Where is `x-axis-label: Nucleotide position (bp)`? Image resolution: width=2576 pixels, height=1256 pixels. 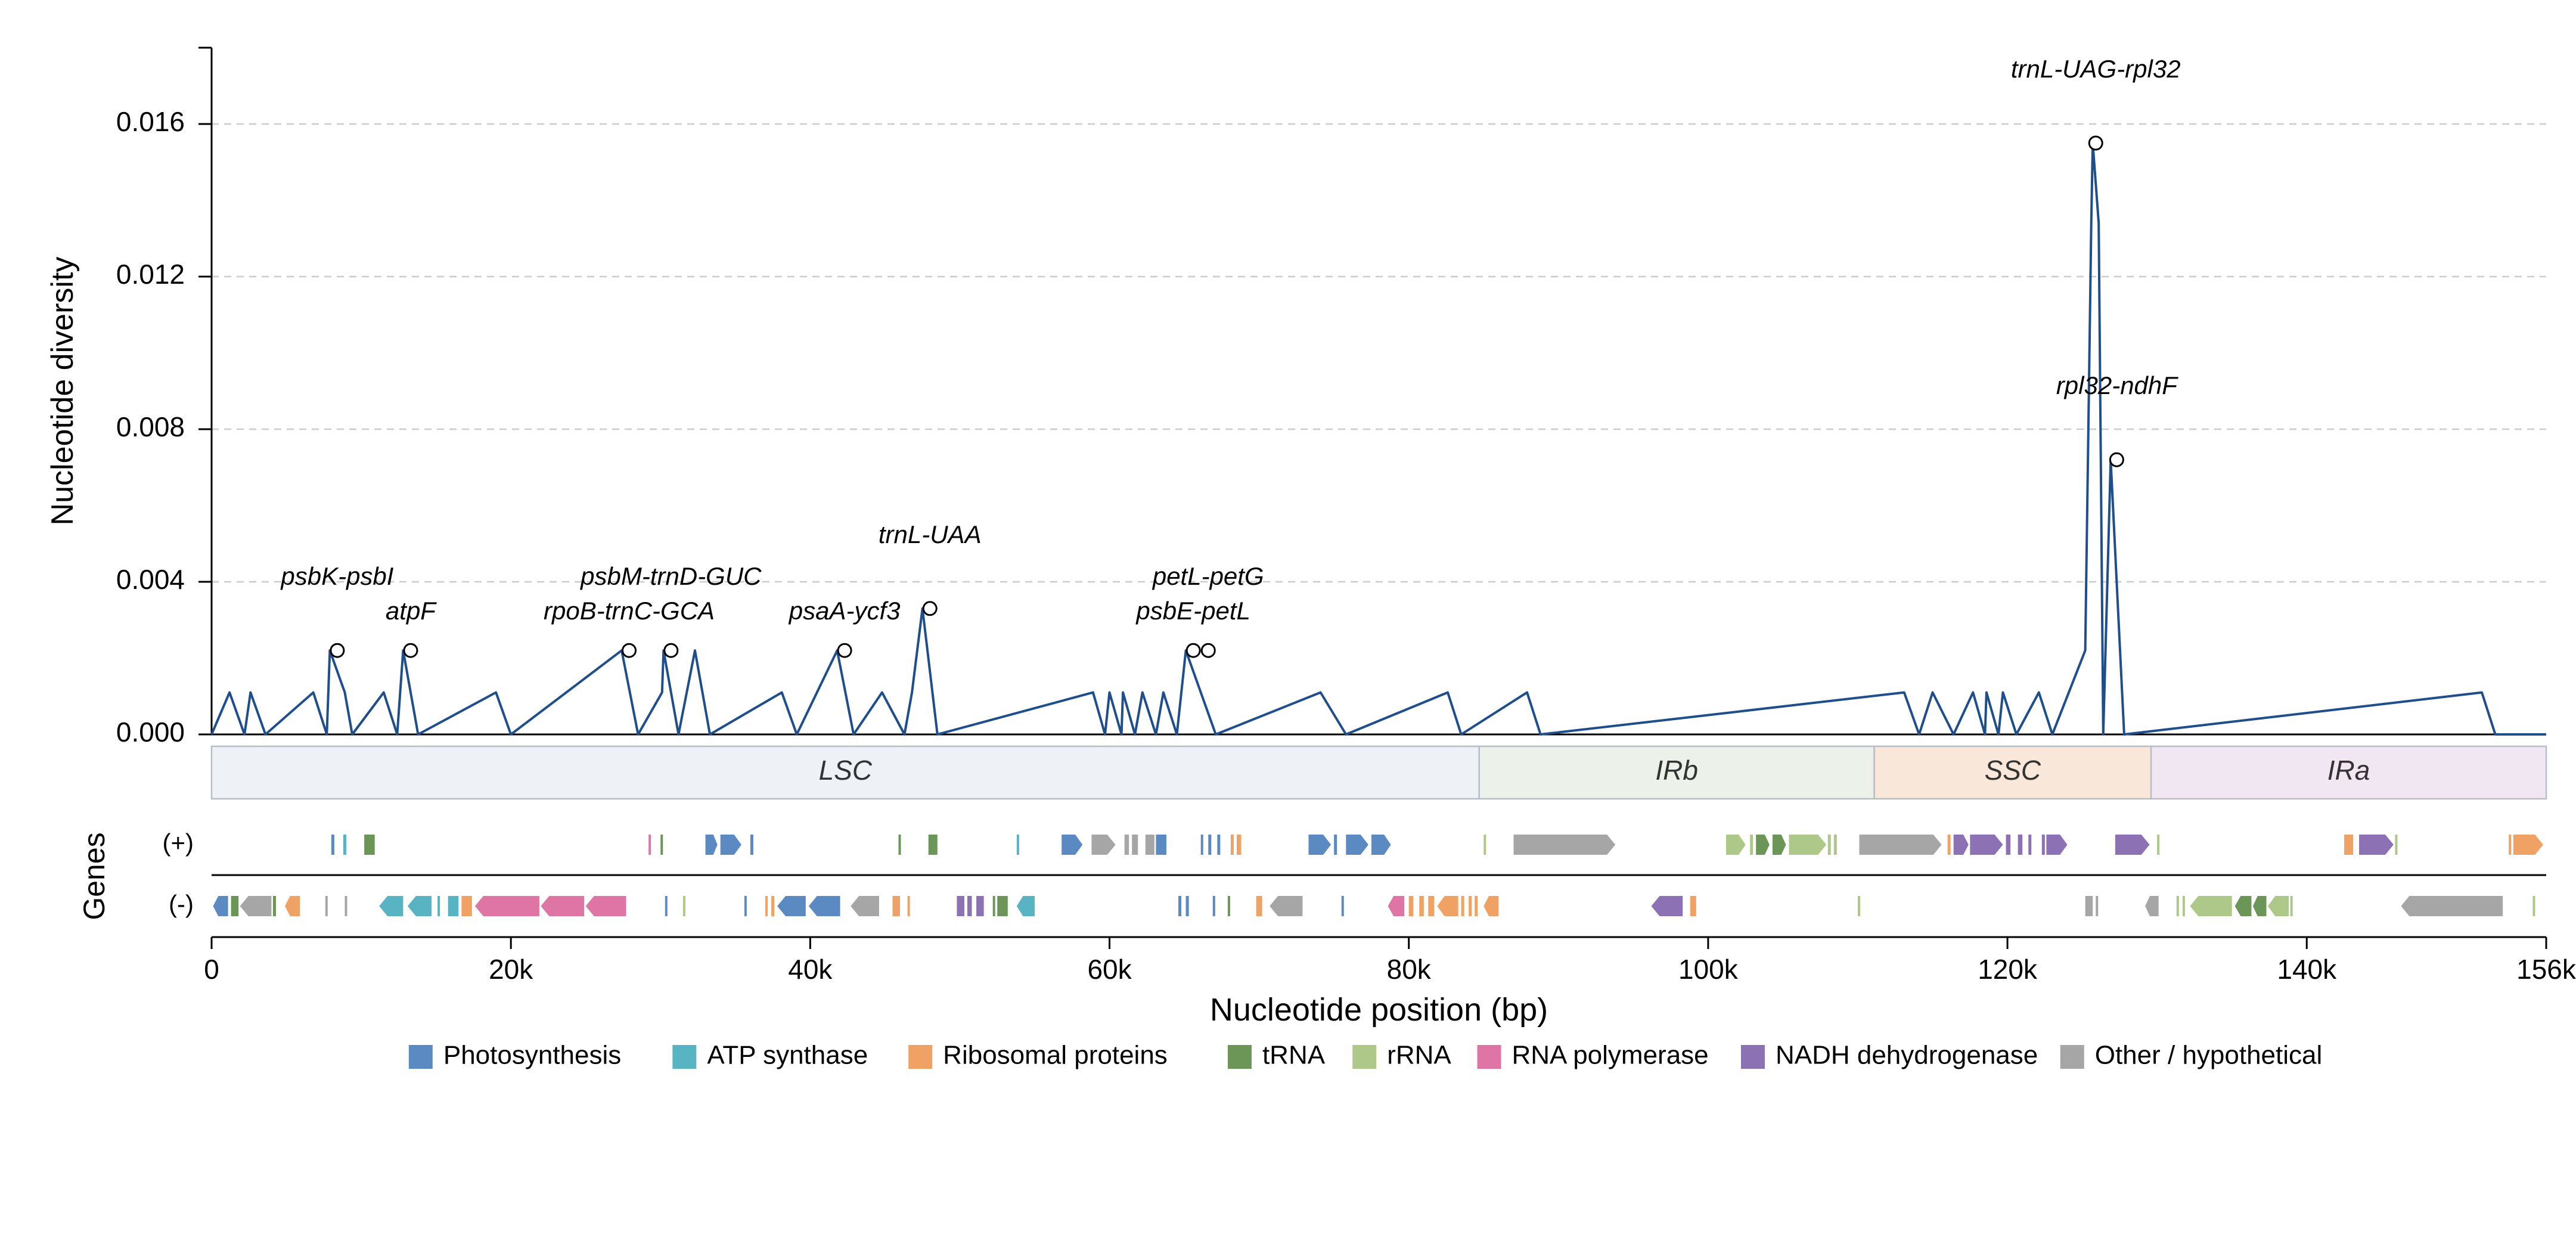 x-axis-label: Nucleotide position (bp) is located at coordinates (1379, 1010).